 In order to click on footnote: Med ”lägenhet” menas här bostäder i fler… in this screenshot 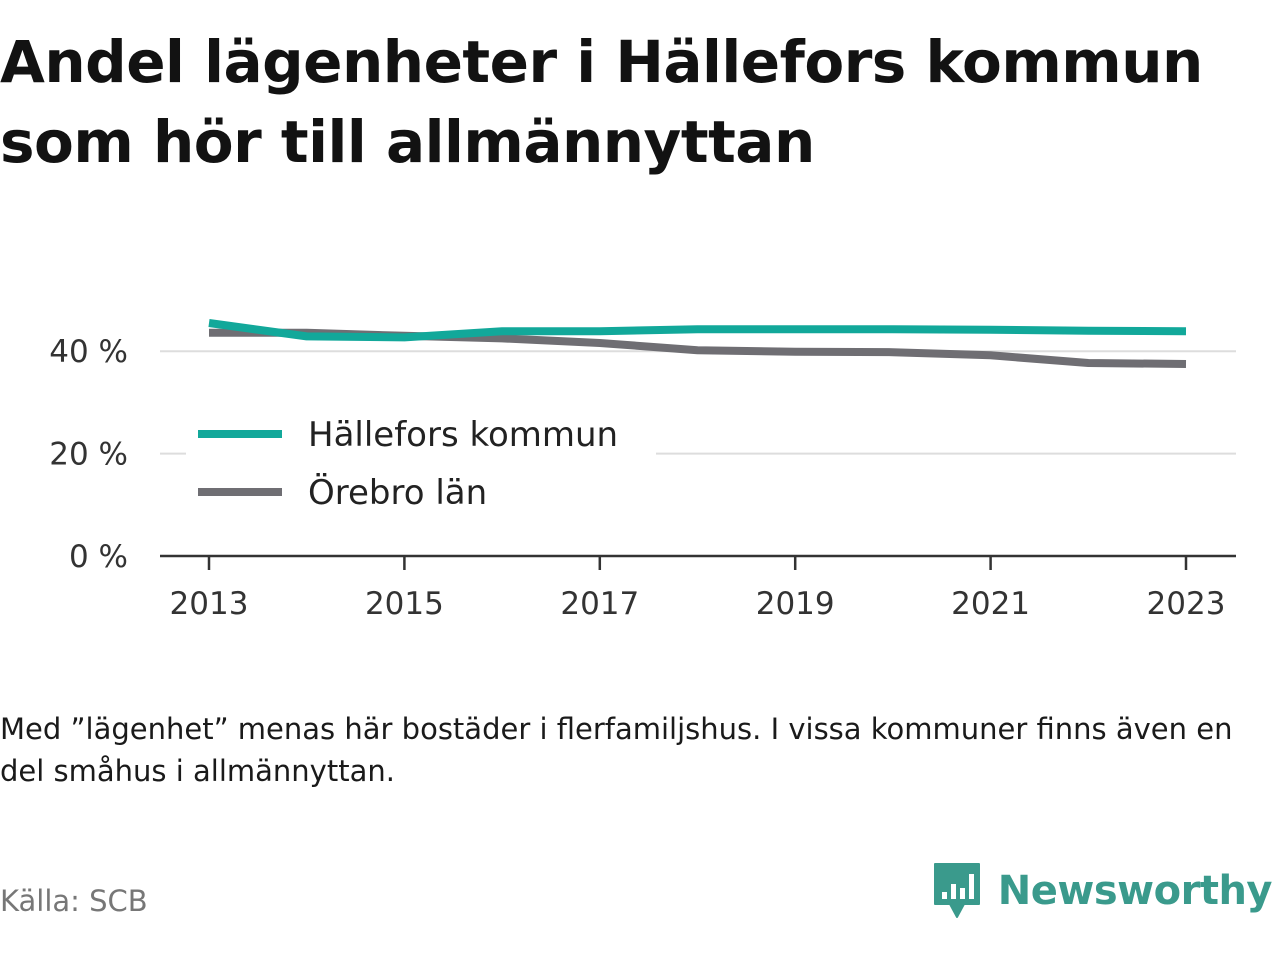, I will do `click(616, 750)`.